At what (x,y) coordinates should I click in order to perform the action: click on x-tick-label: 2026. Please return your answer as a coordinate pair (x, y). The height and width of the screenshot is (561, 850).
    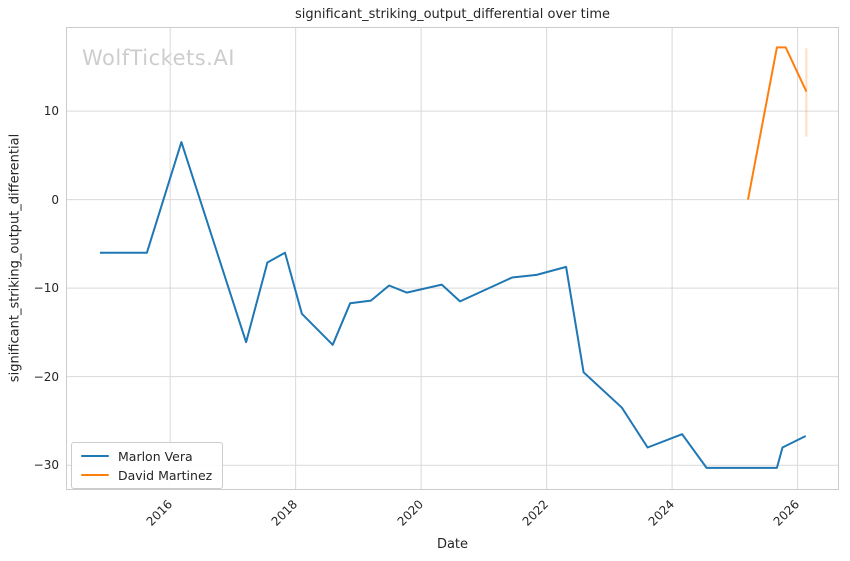
    Looking at the image, I should click on (786, 513).